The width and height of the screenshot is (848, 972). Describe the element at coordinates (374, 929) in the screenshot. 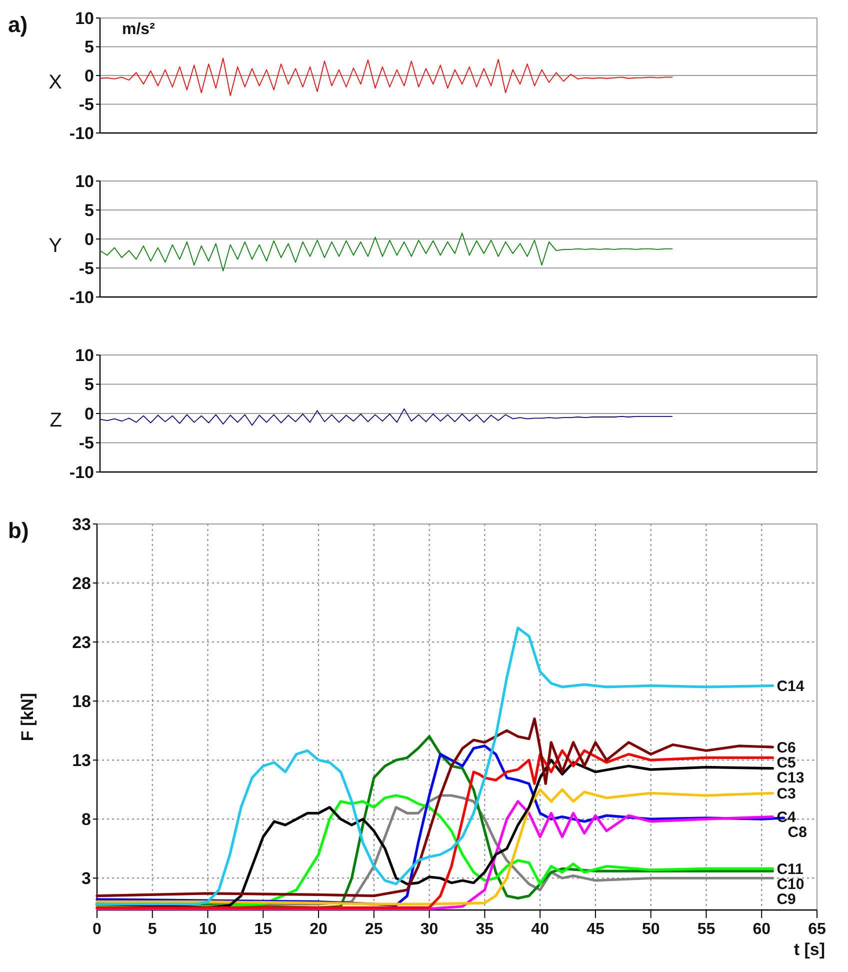

I see `x-tick-label: 25` at that location.